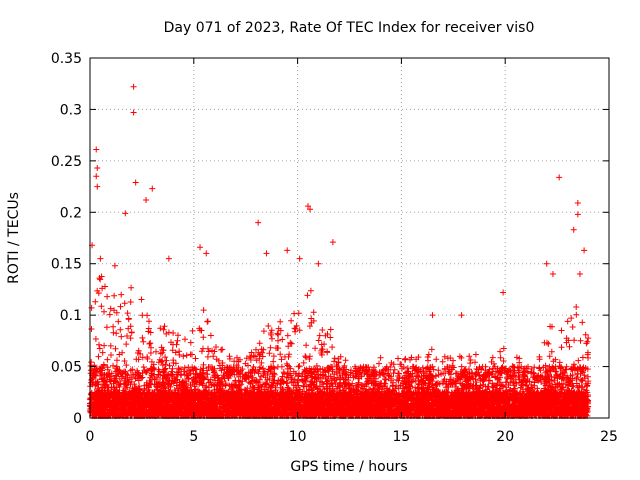 The width and height of the screenshot is (640, 480). I want to click on y-tick-label: 0.1, so click(71, 316).